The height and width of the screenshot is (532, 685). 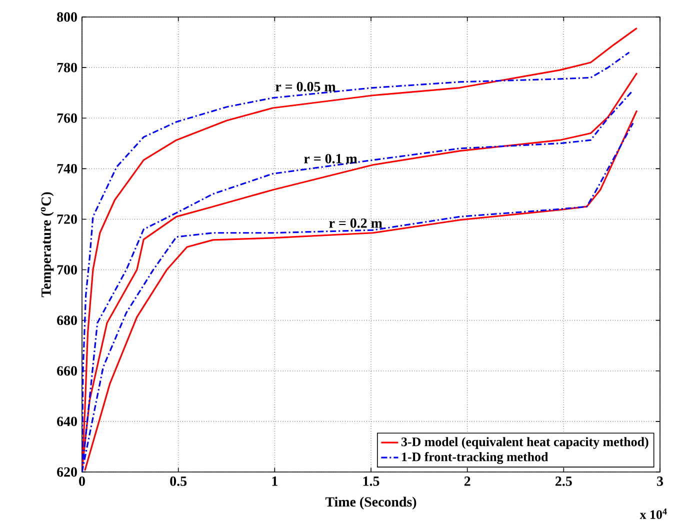 I want to click on y-tick-label: 760, so click(x=67, y=118).